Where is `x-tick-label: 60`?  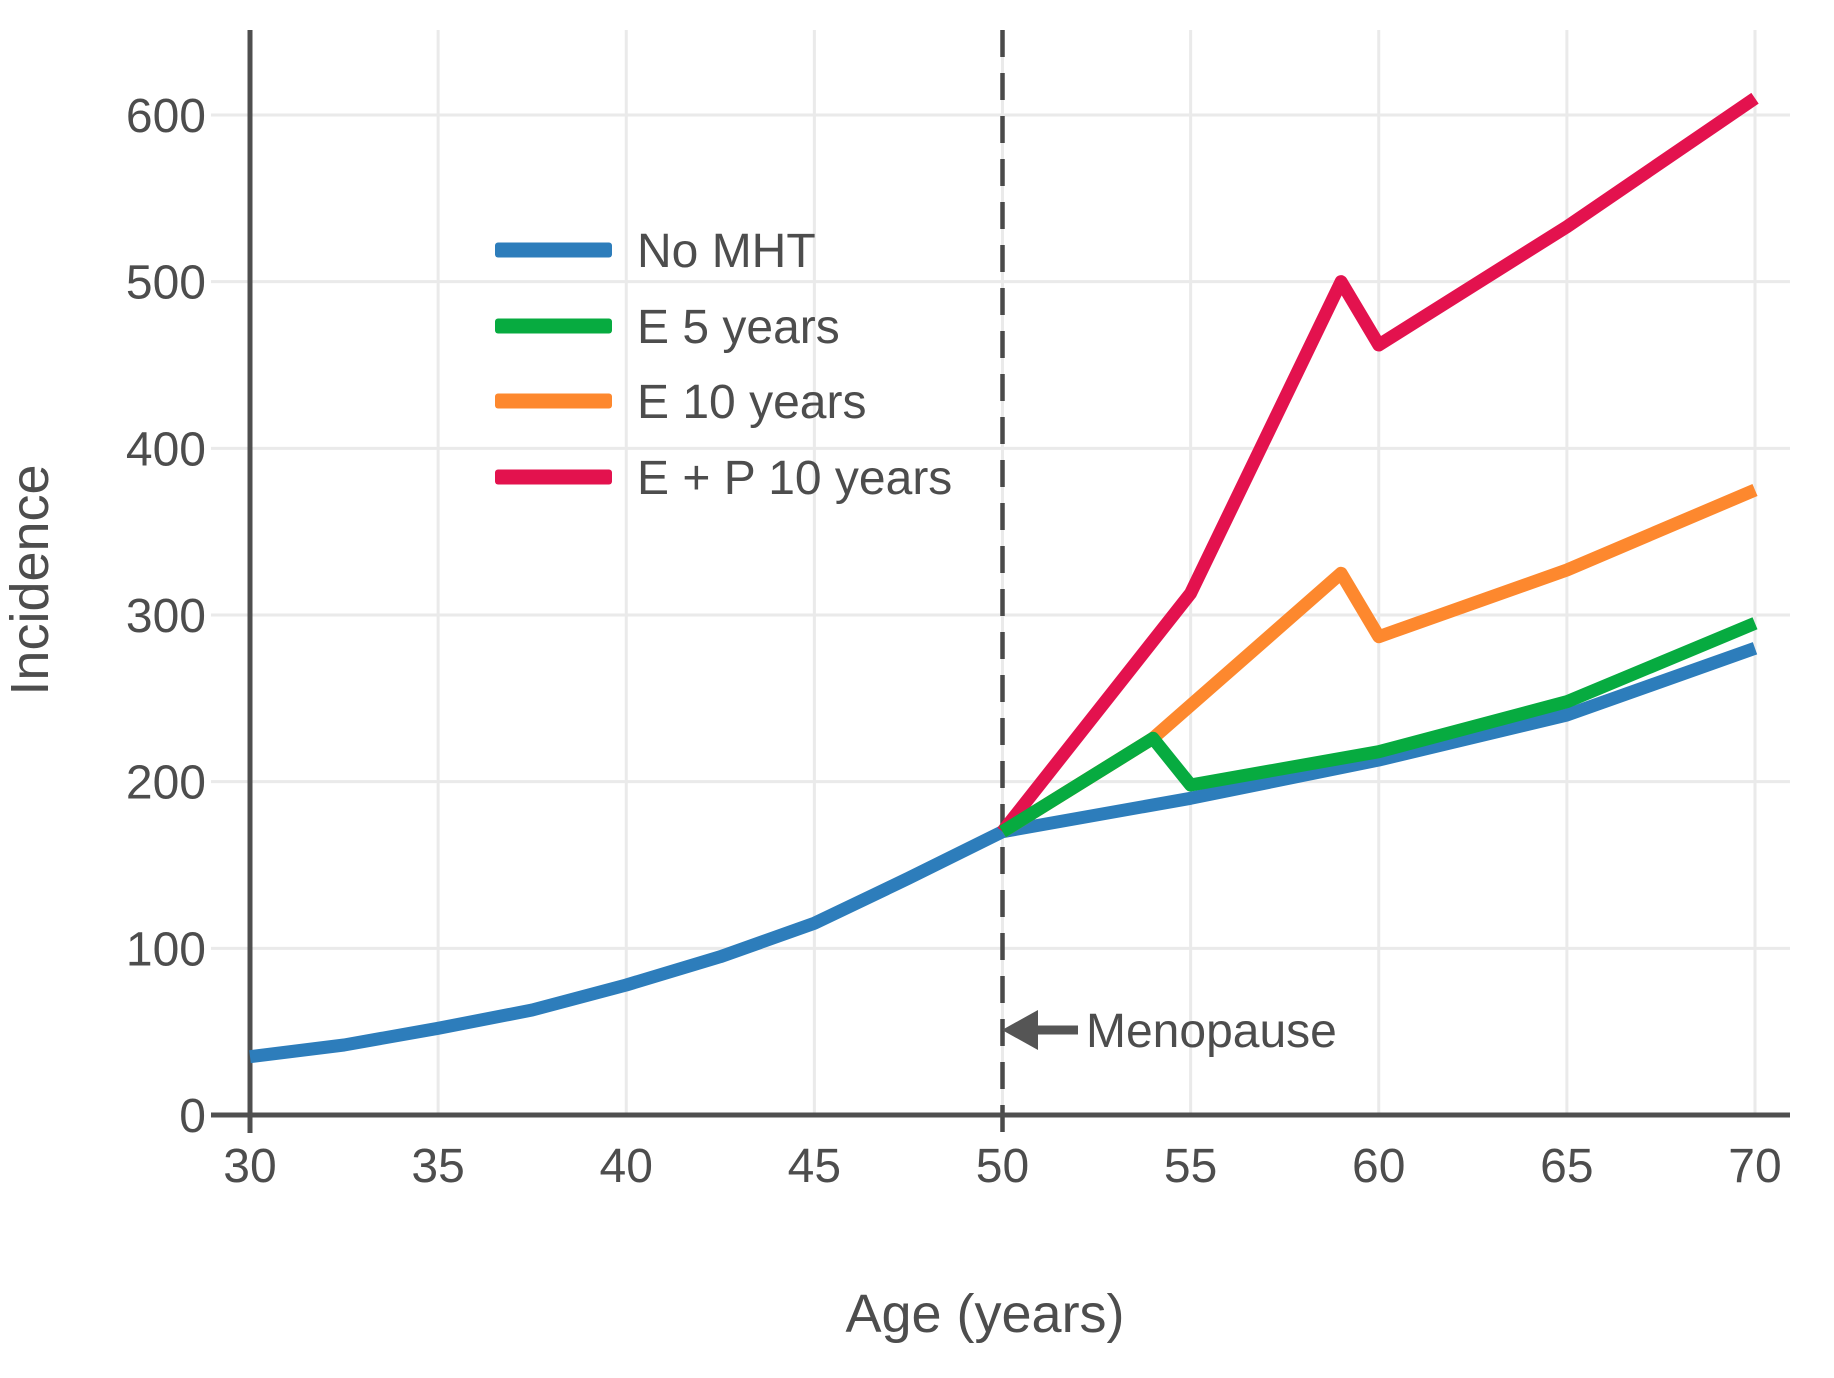 x-tick-label: 60 is located at coordinates (1378, 1166).